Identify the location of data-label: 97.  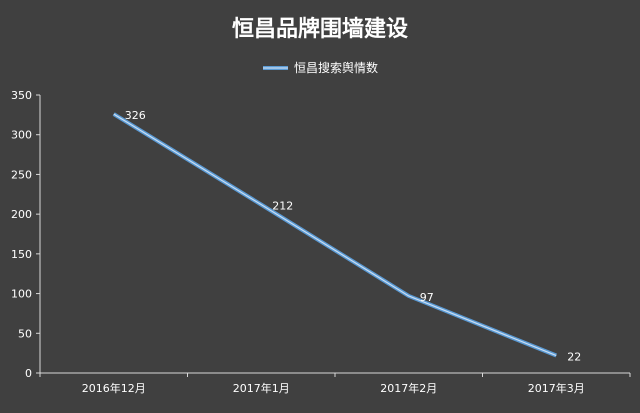
(427, 297).